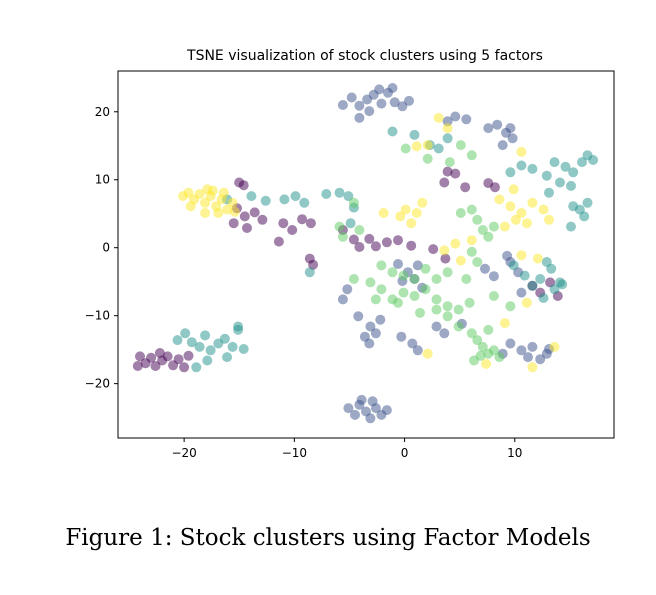 The height and width of the screenshot is (595, 656). What do you see at coordinates (97, 384) in the screenshot?
I see `y-tick-label: −20` at bounding box center [97, 384].